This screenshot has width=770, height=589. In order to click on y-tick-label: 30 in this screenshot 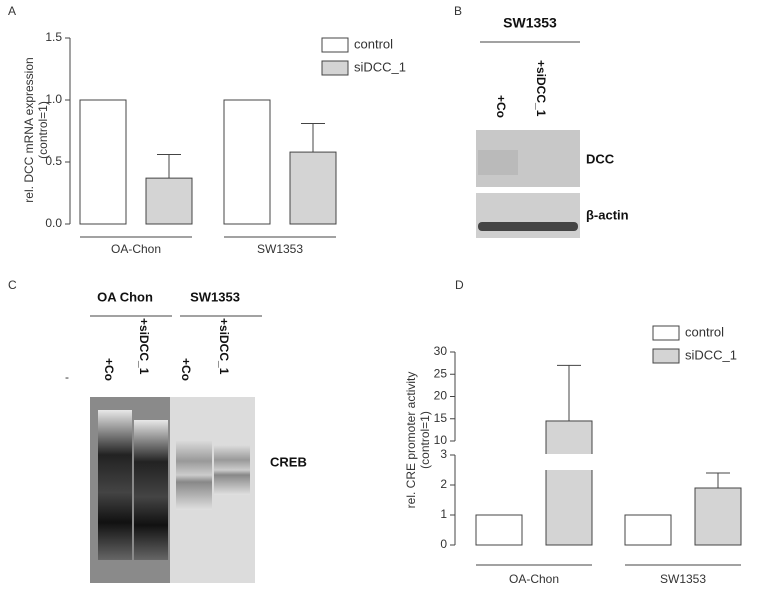, I will do `click(441, 351)`.